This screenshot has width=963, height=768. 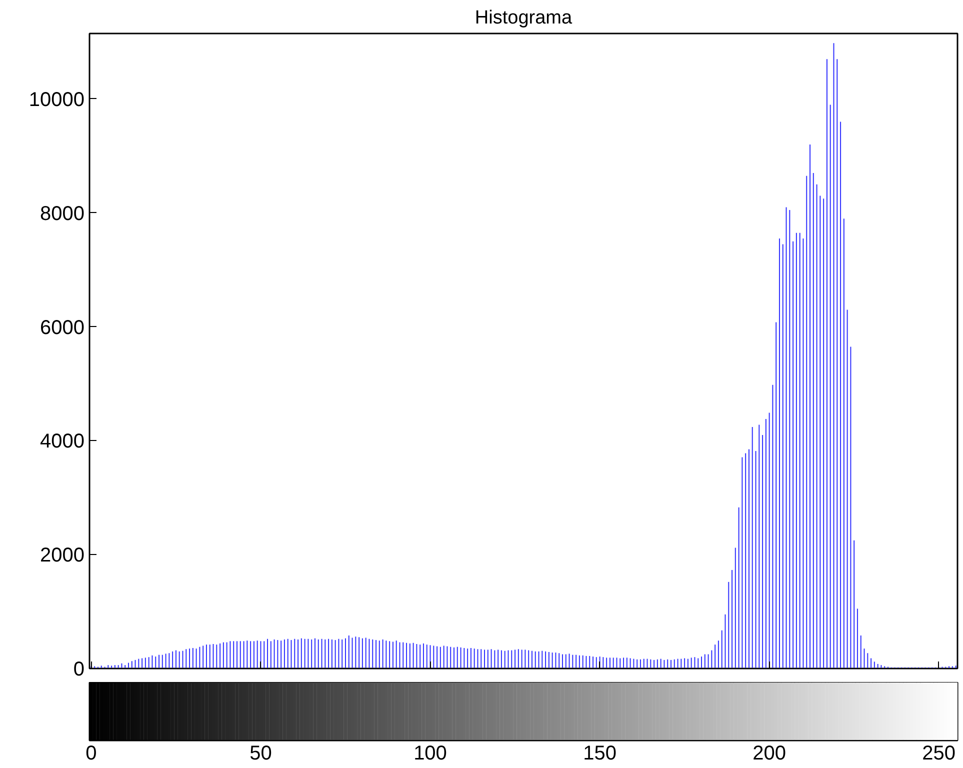 What do you see at coordinates (62, 555) in the screenshot?
I see `y-tick-label: 2000` at bounding box center [62, 555].